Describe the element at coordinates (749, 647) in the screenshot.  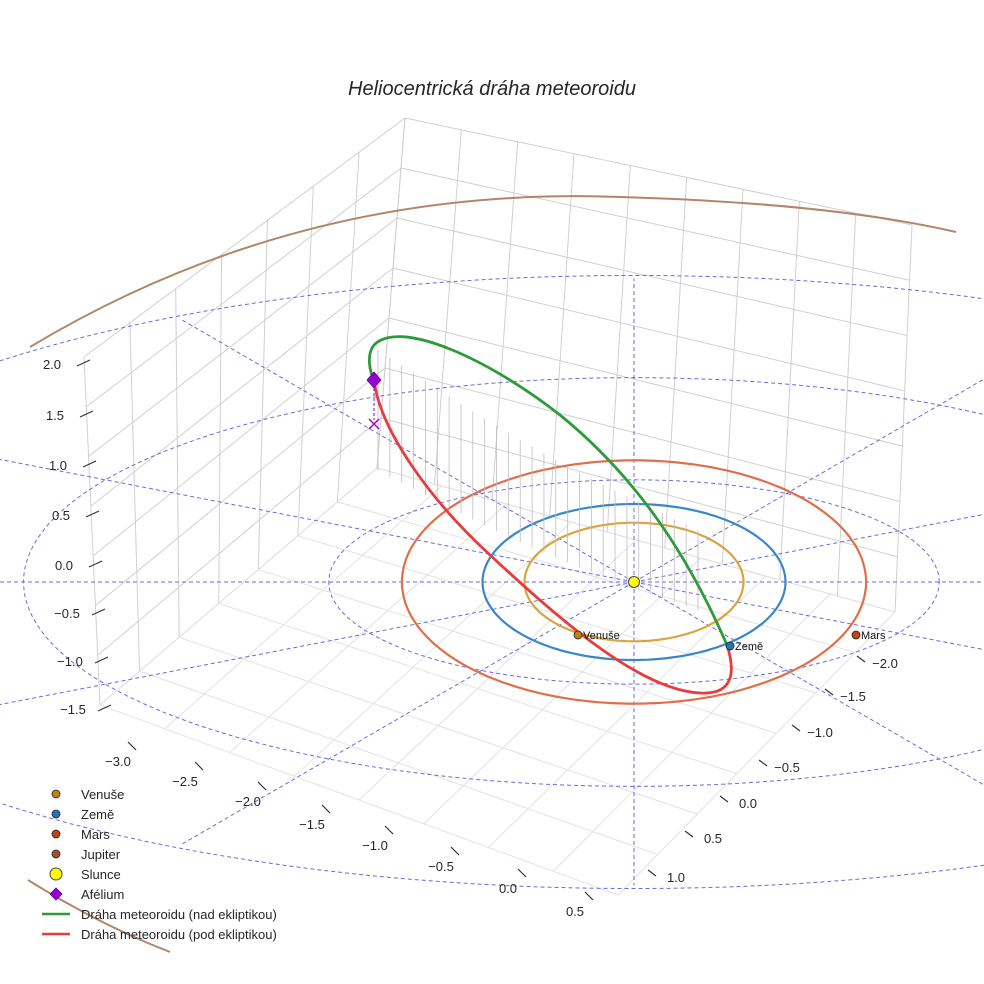
I see `planet-label-Země: Země` at that location.